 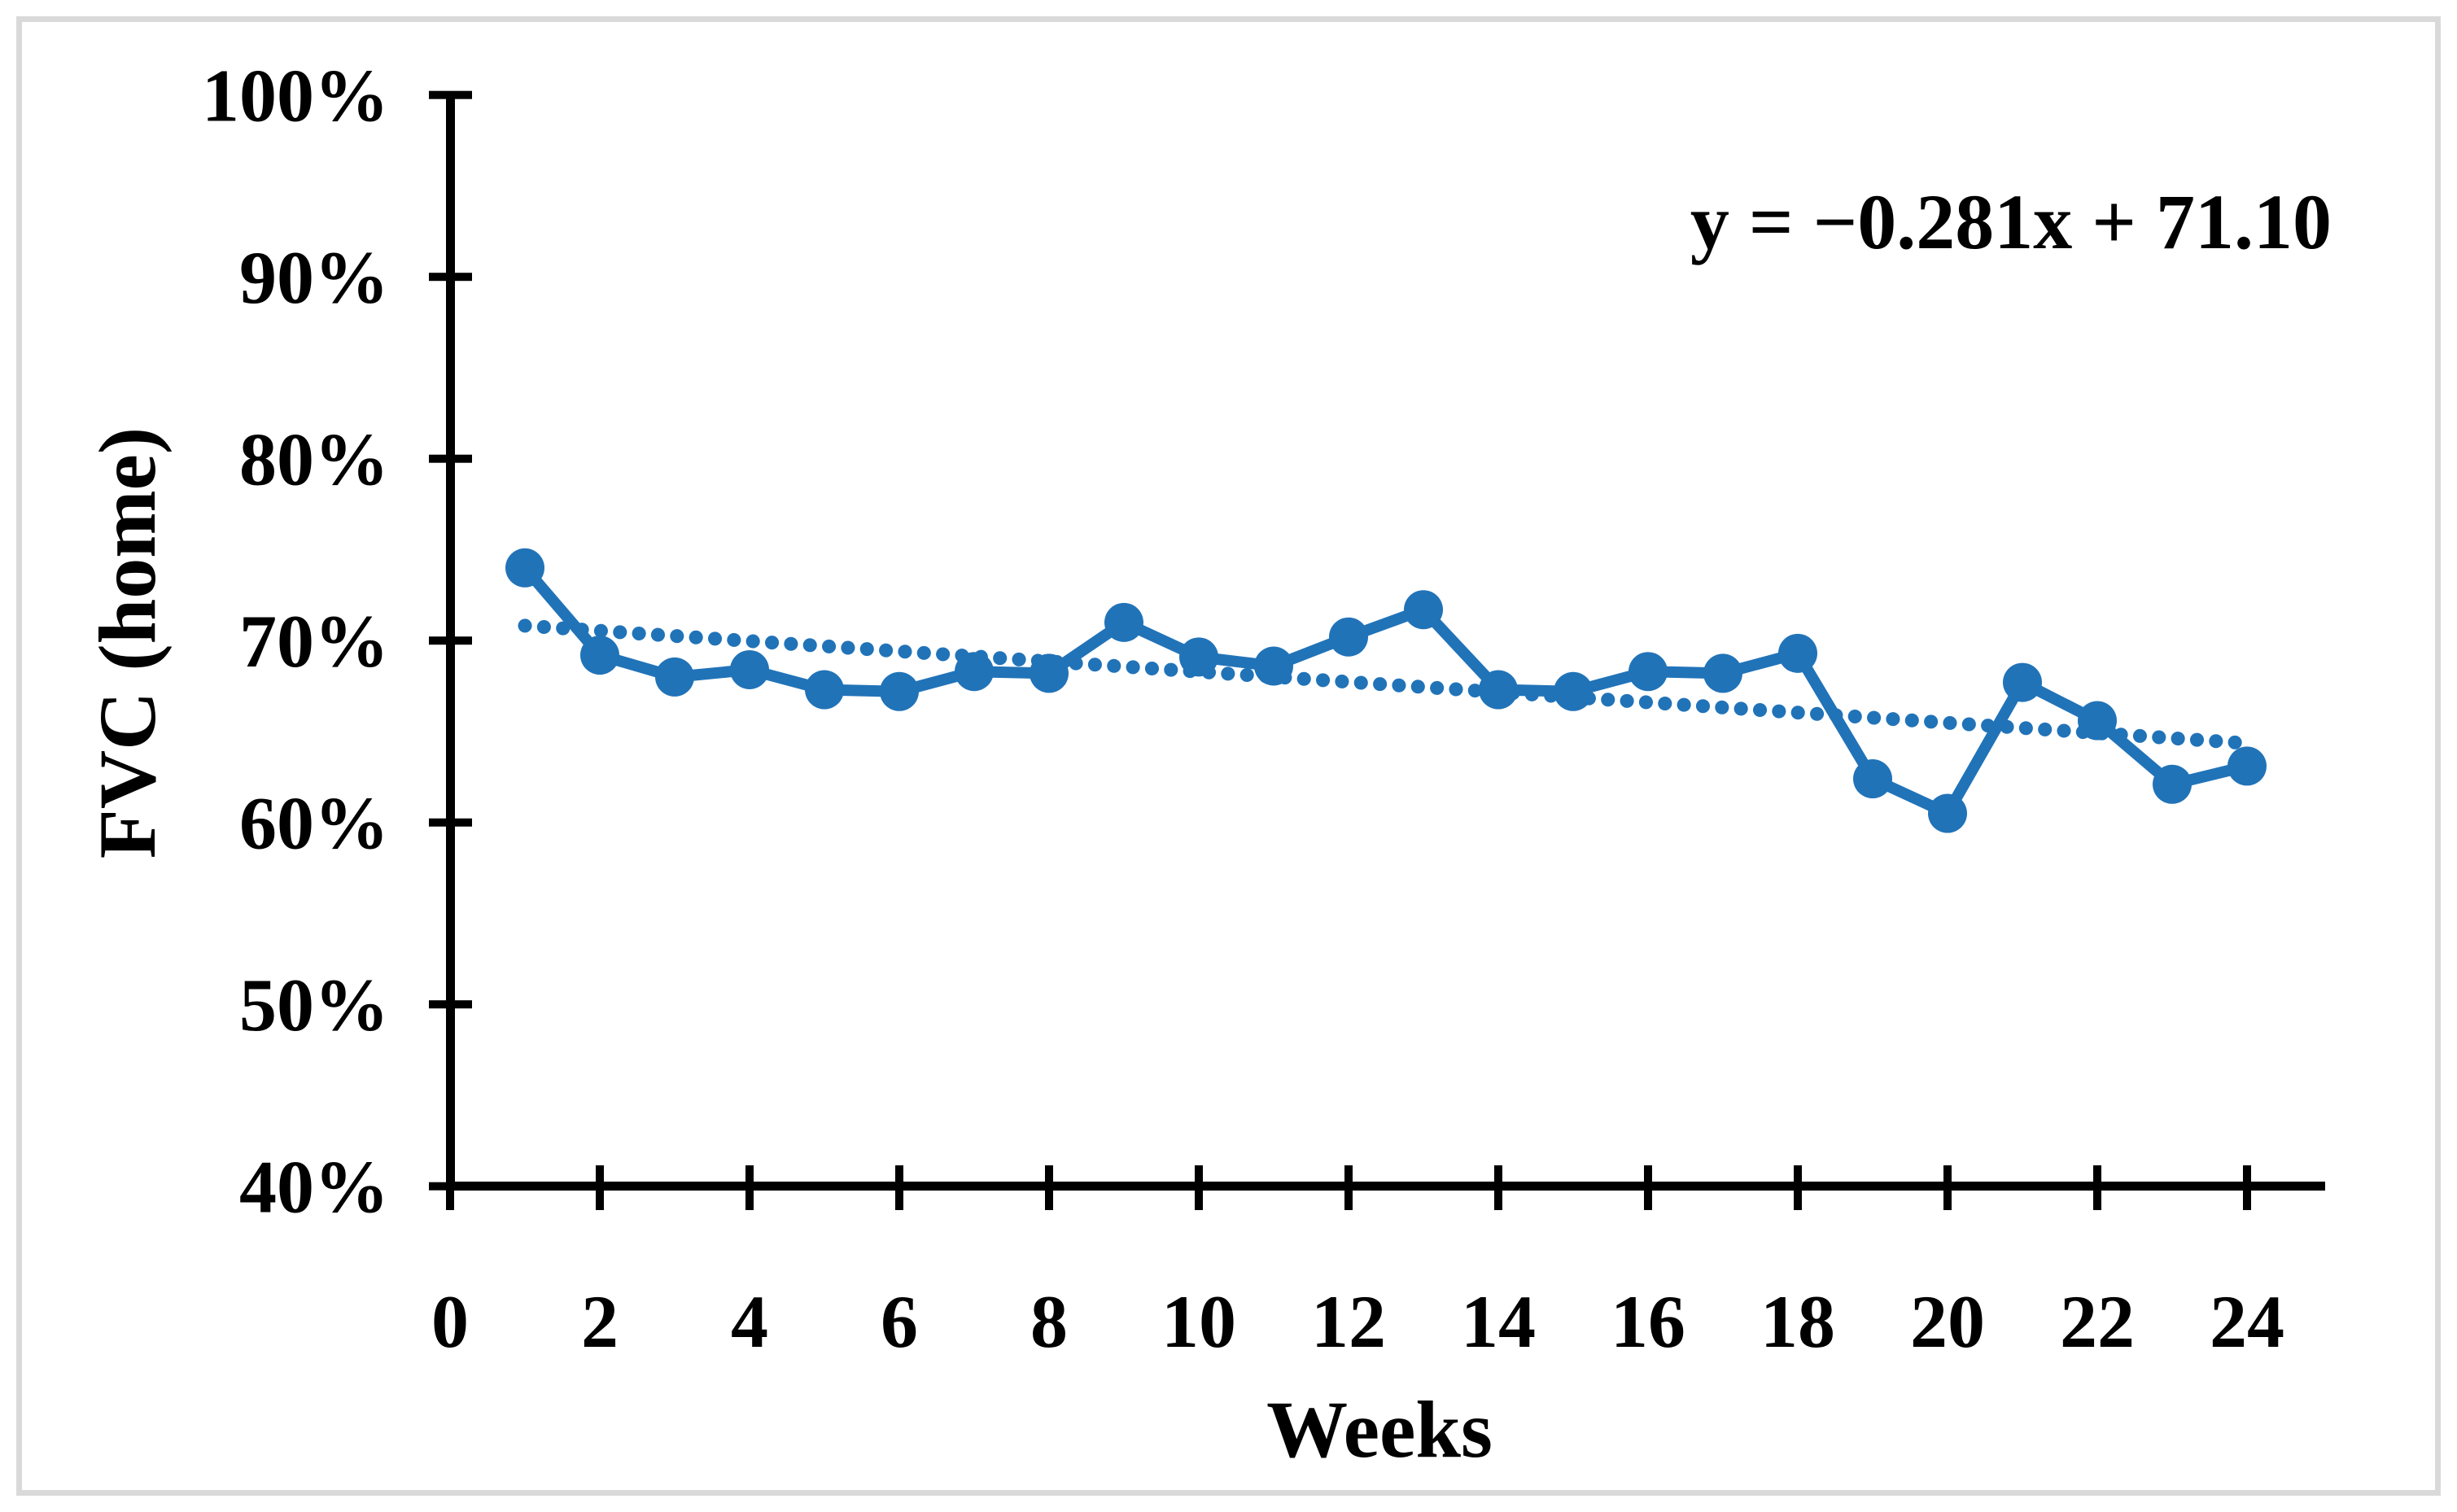 I want to click on y-tick-label: 70%, so click(x=314, y=641).